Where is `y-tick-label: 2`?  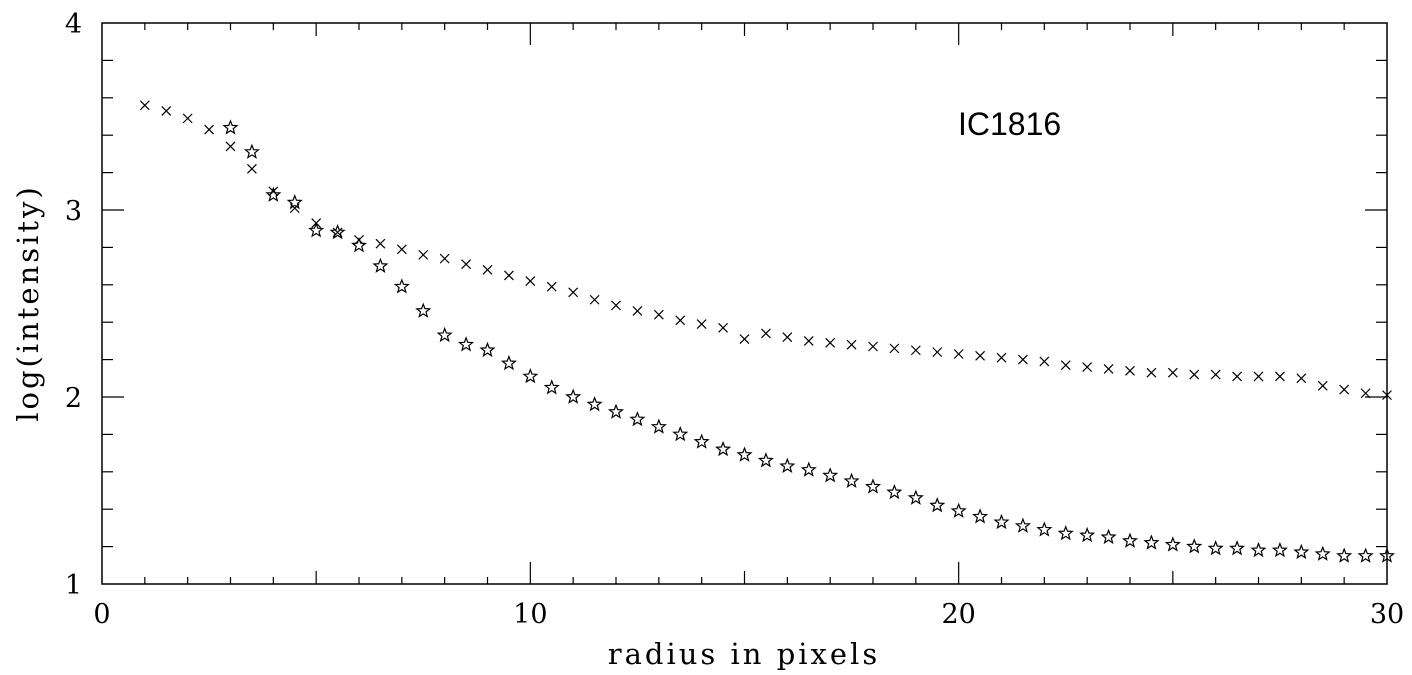 y-tick-label: 2 is located at coordinates (73, 398).